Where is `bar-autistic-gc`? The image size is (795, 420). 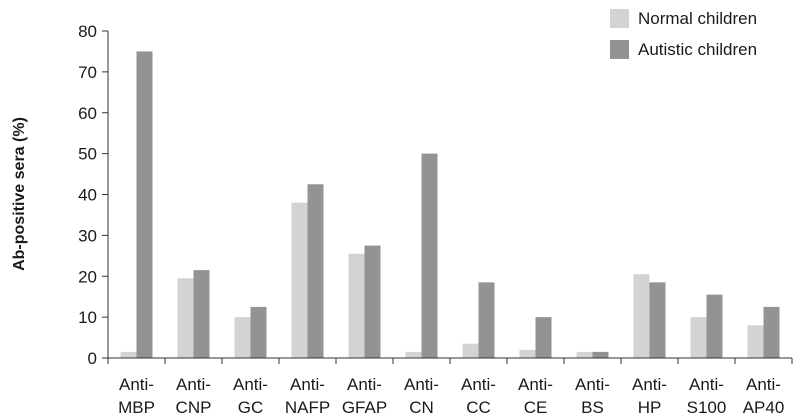
bar-autistic-gc is located at coordinates (258, 332).